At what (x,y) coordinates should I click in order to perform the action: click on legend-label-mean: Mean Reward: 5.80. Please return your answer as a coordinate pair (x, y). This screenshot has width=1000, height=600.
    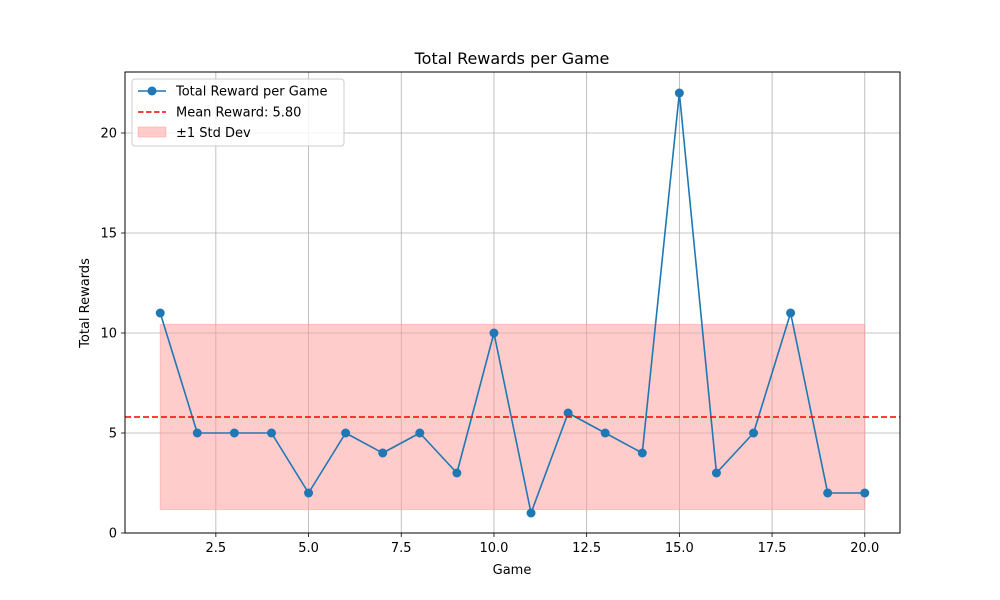
    Looking at the image, I should click on (238, 113).